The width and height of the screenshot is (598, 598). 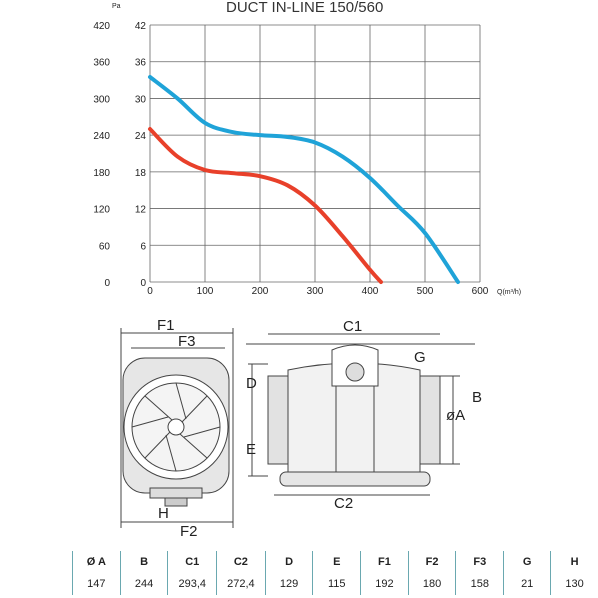 What do you see at coordinates (143, 562) in the screenshot?
I see `header-b: B` at bounding box center [143, 562].